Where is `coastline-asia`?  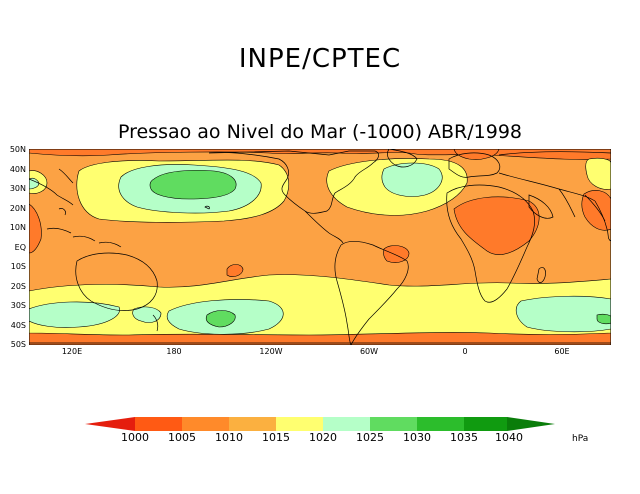
coastline-asia is located at coordinates (554, 186).